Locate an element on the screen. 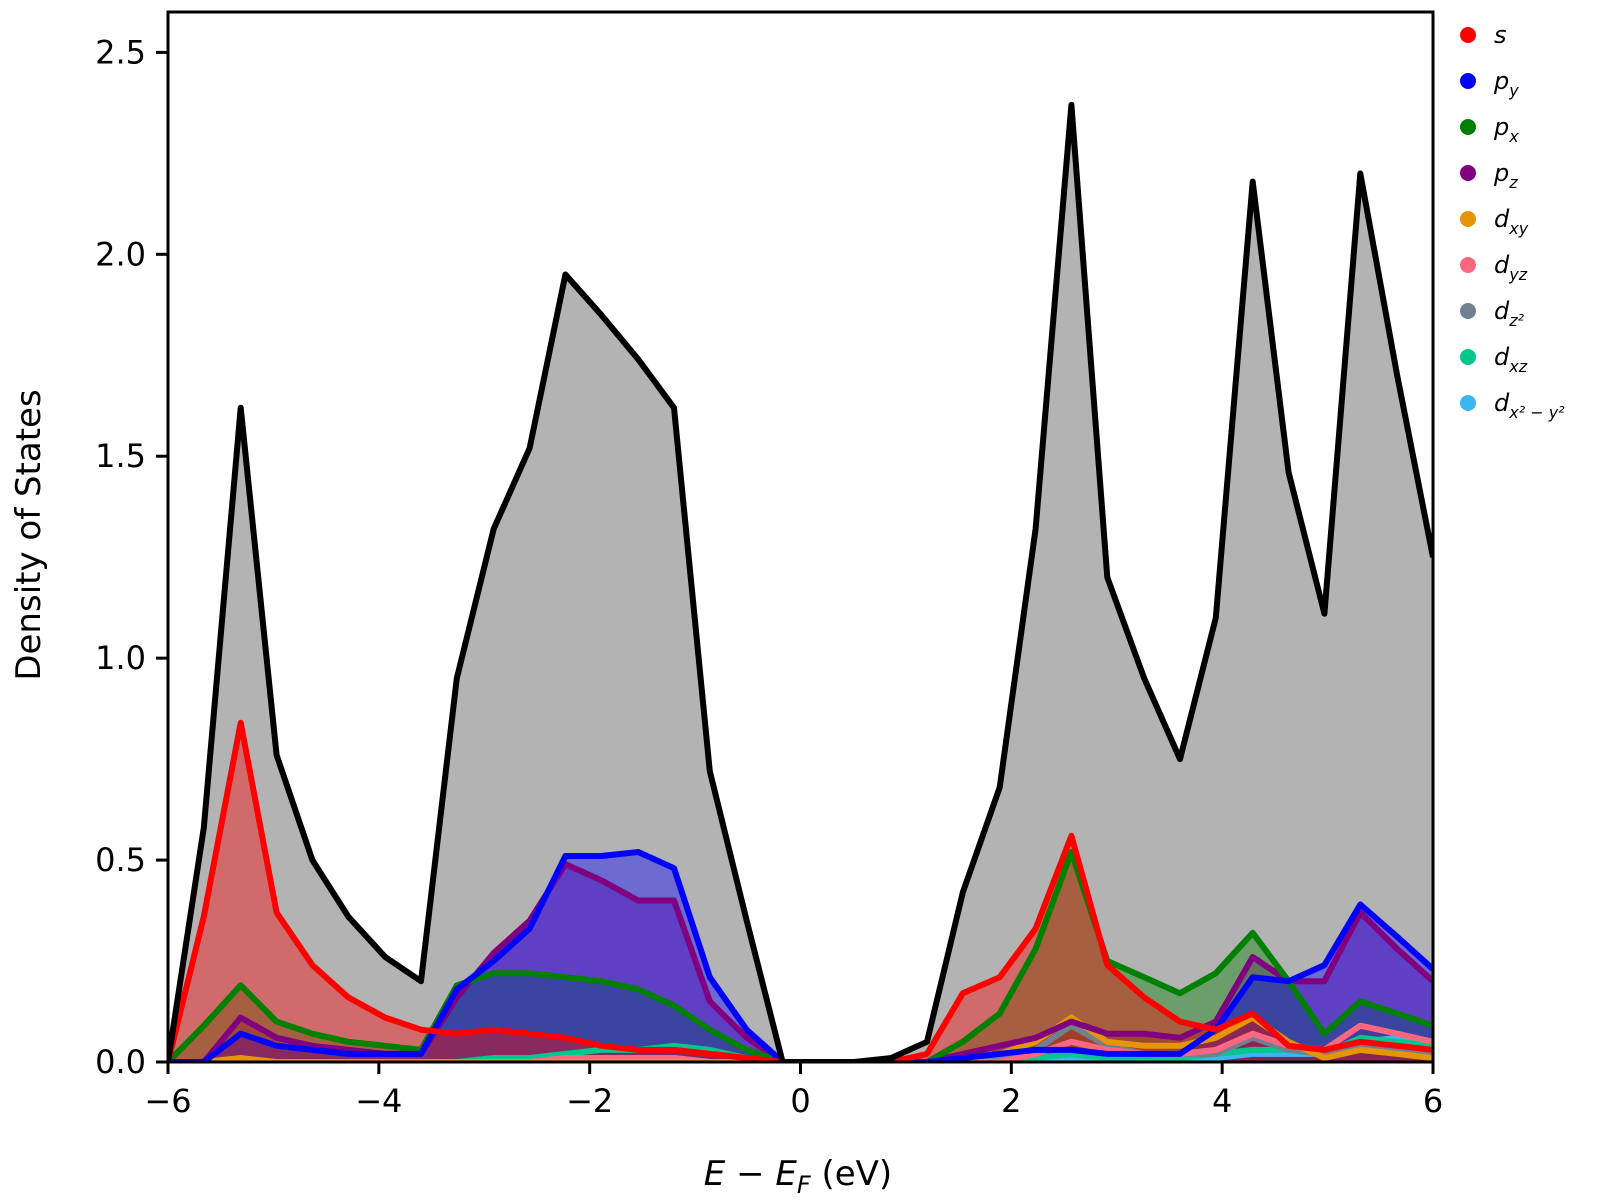 Image resolution: width=1600 pixels, height=1200 pixels. x-tick-label: −4 is located at coordinates (378, 1101).